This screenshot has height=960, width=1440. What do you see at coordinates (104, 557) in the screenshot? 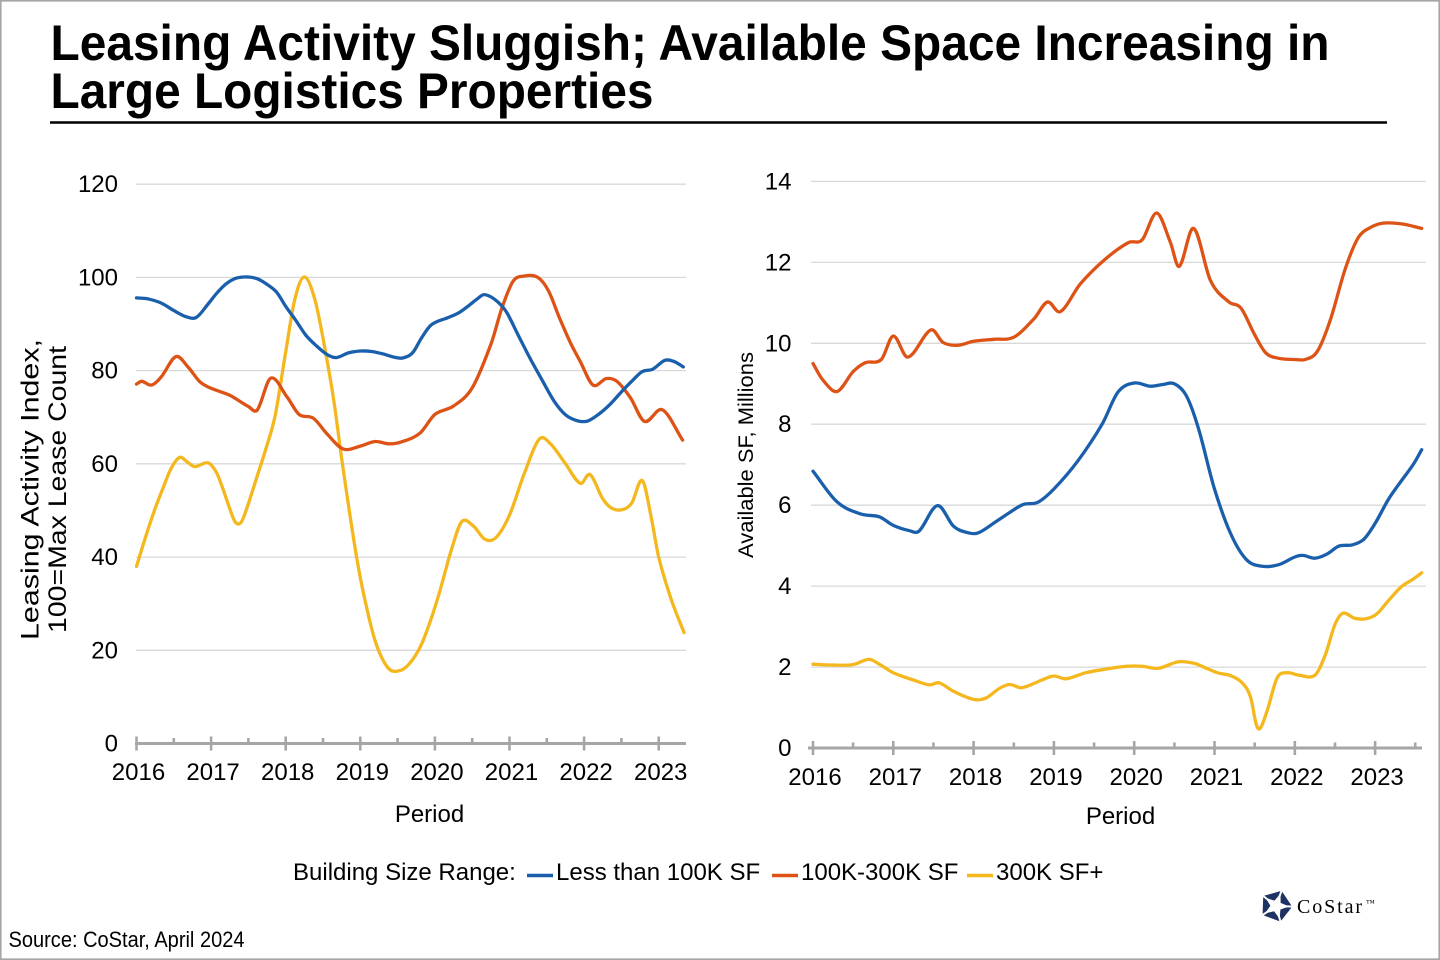
I see `svg-text: 40` at bounding box center [104, 557].